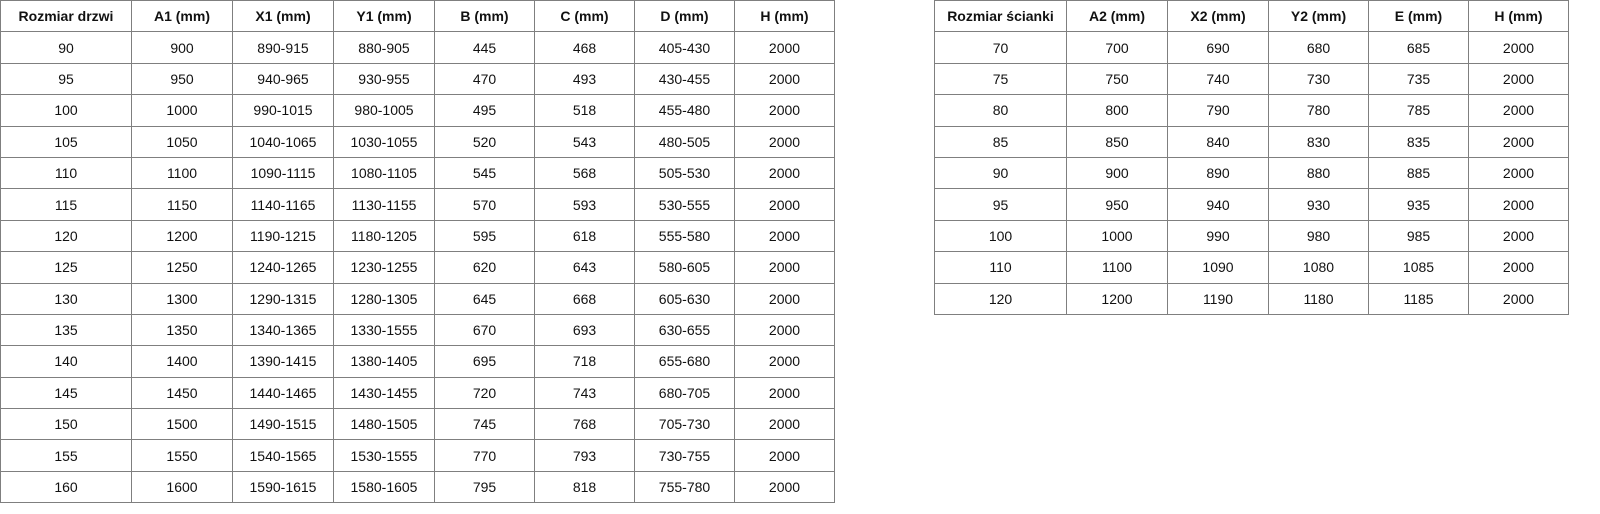 The width and height of the screenshot is (1600, 514). What do you see at coordinates (684, 298) in the screenshot?
I see `table-cell: 605-630` at bounding box center [684, 298].